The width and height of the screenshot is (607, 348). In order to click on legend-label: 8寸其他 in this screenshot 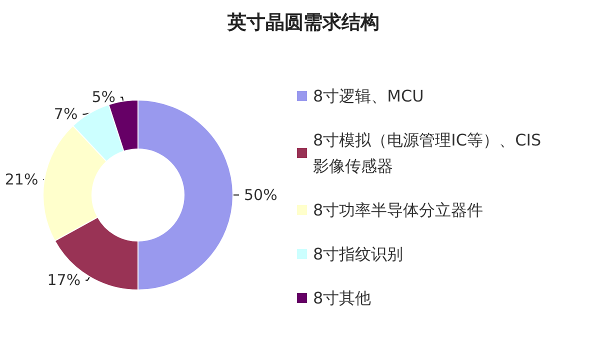, I will do `click(342, 298)`.